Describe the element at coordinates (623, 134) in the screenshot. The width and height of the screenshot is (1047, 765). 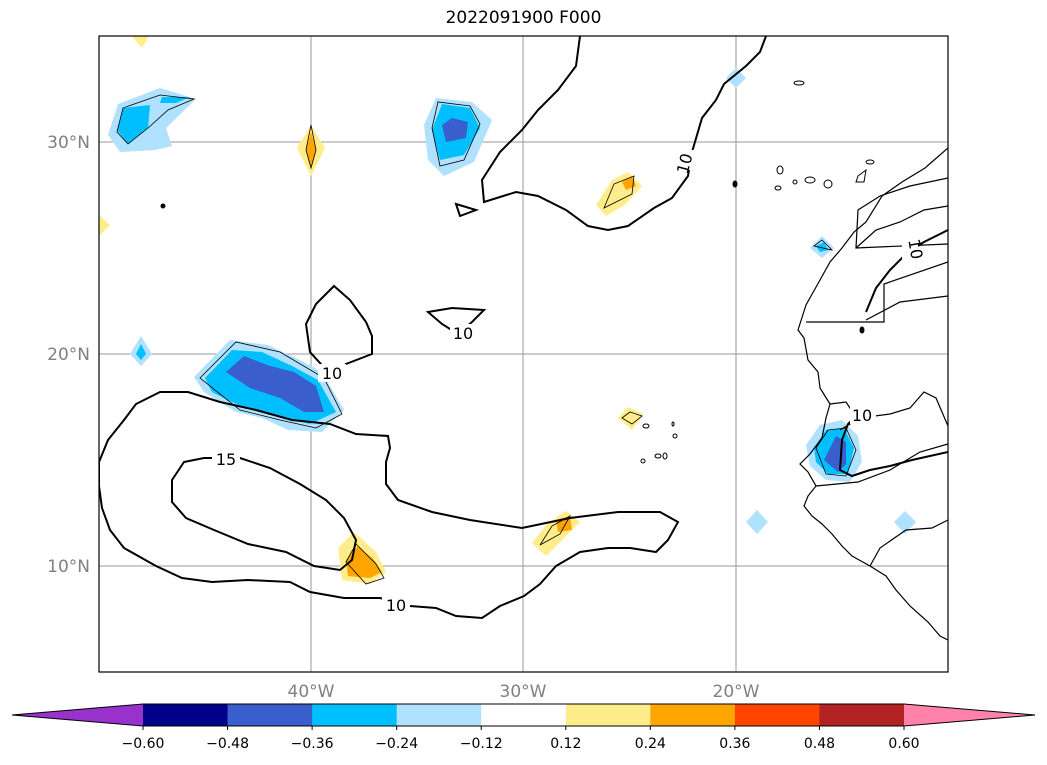
I see `contour-10-north` at that location.